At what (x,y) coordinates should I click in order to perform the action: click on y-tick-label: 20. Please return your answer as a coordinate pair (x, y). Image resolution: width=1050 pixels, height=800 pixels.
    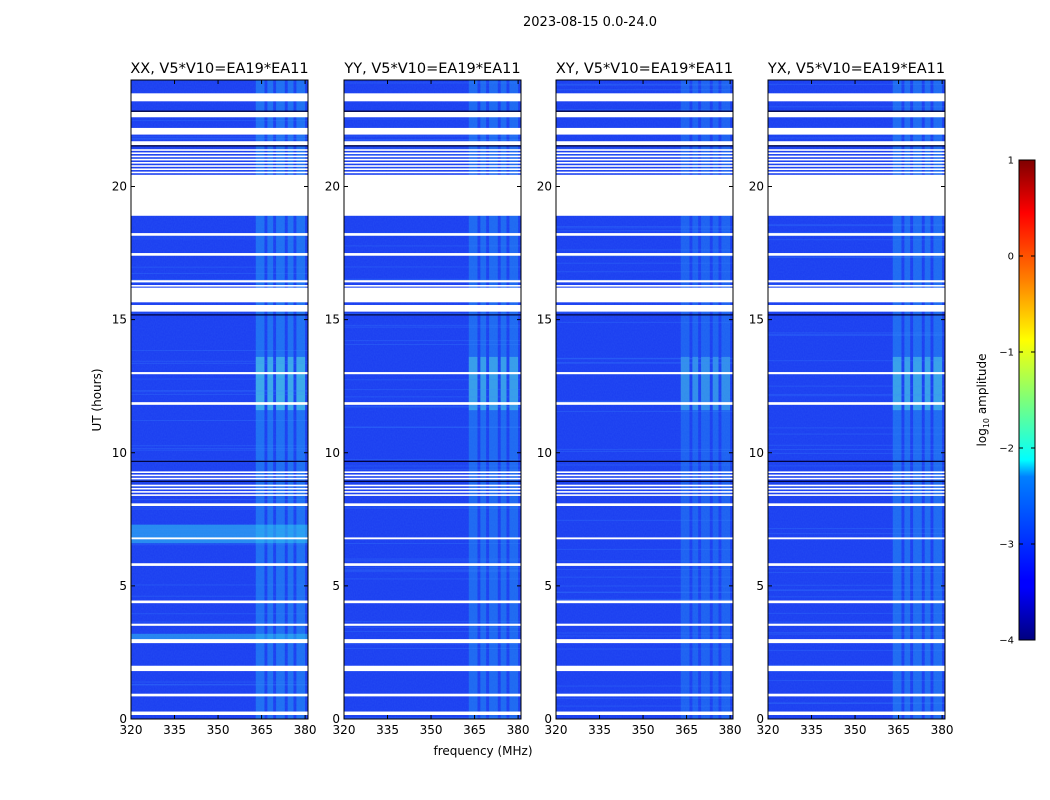
    Looking at the image, I should click on (332, 187).